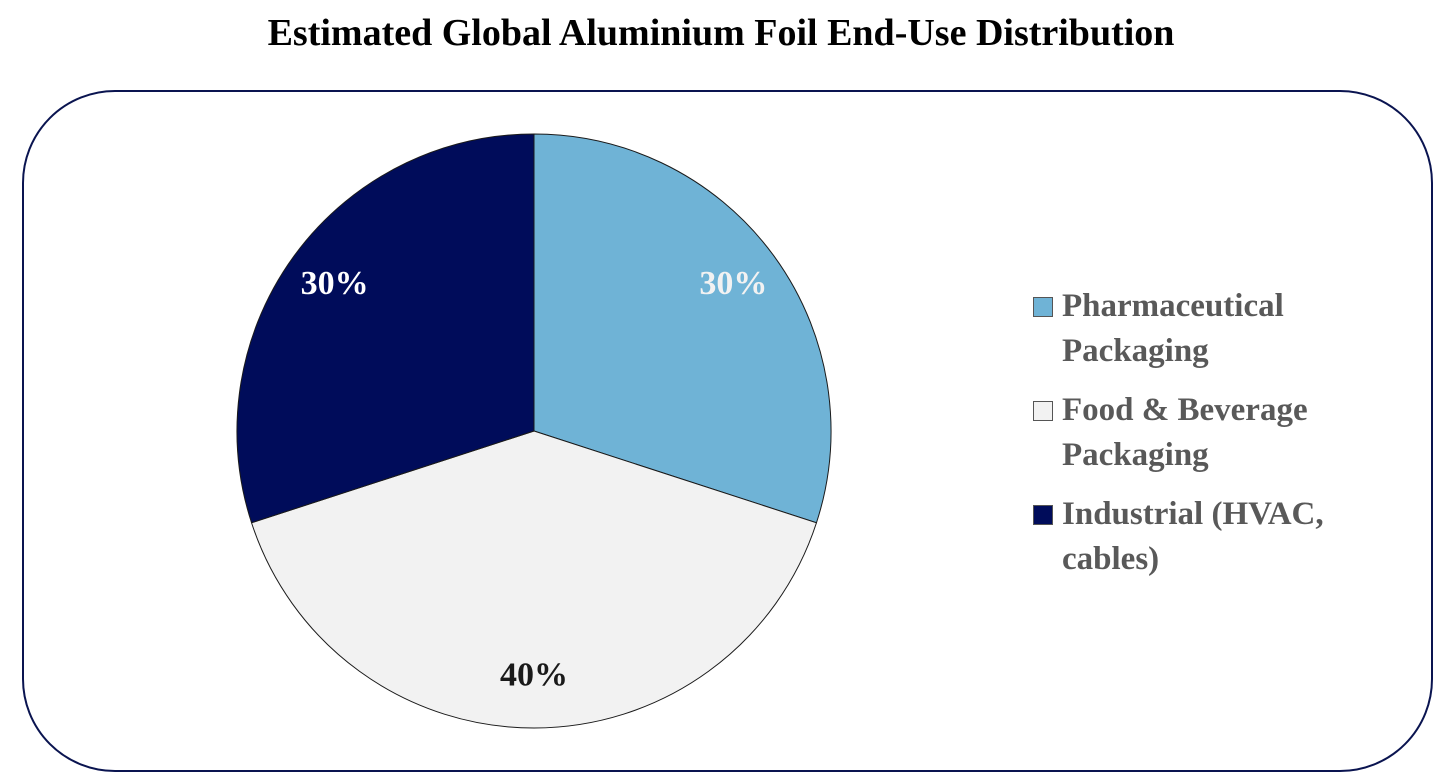  I want to click on legend-item: Food & Beverage Packaging, so click(1183, 433).